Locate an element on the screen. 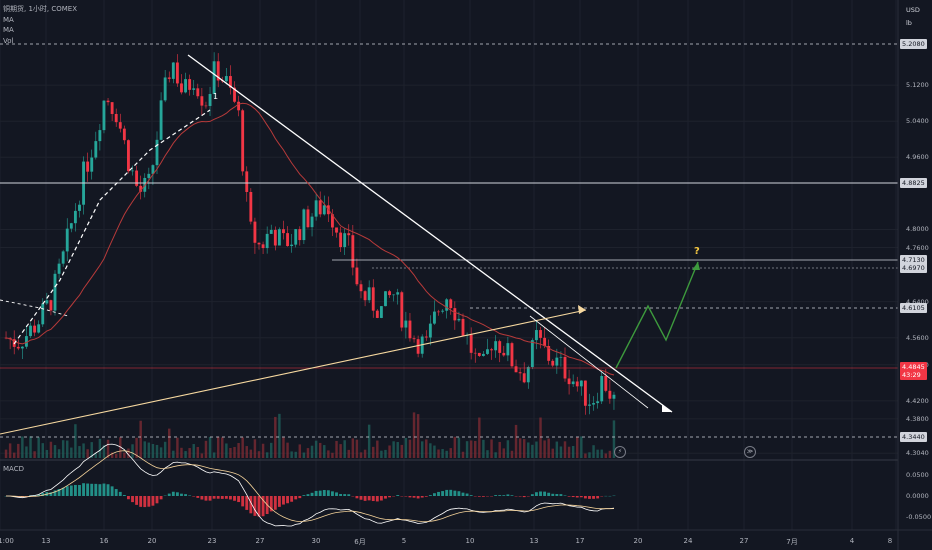  time-tick-label: 6月 is located at coordinates (360, 542).